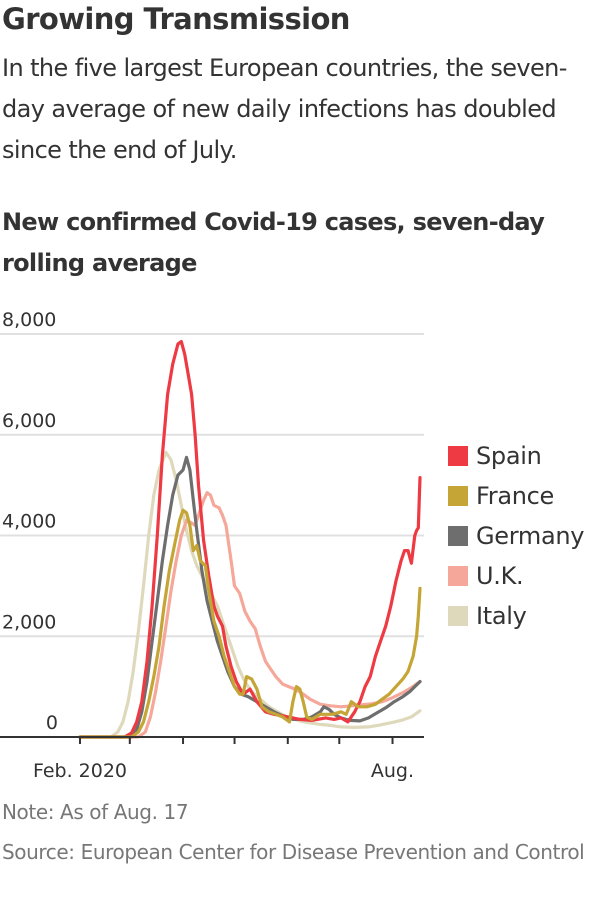 Image resolution: width=600 pixels, height=900 pixels. I want to click on legend-label: Italy, so click(501, 616).